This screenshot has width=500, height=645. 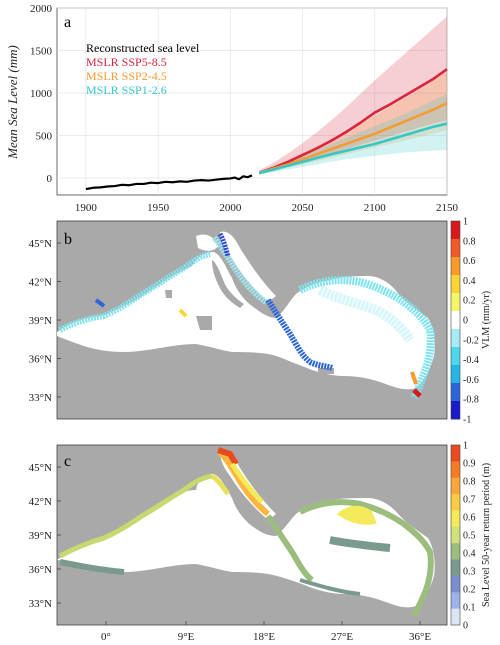 What do you see at coordinates (375, 208) in the screenshot?
I see `x-tick-label: 2100` at bounding box center [375, 208].